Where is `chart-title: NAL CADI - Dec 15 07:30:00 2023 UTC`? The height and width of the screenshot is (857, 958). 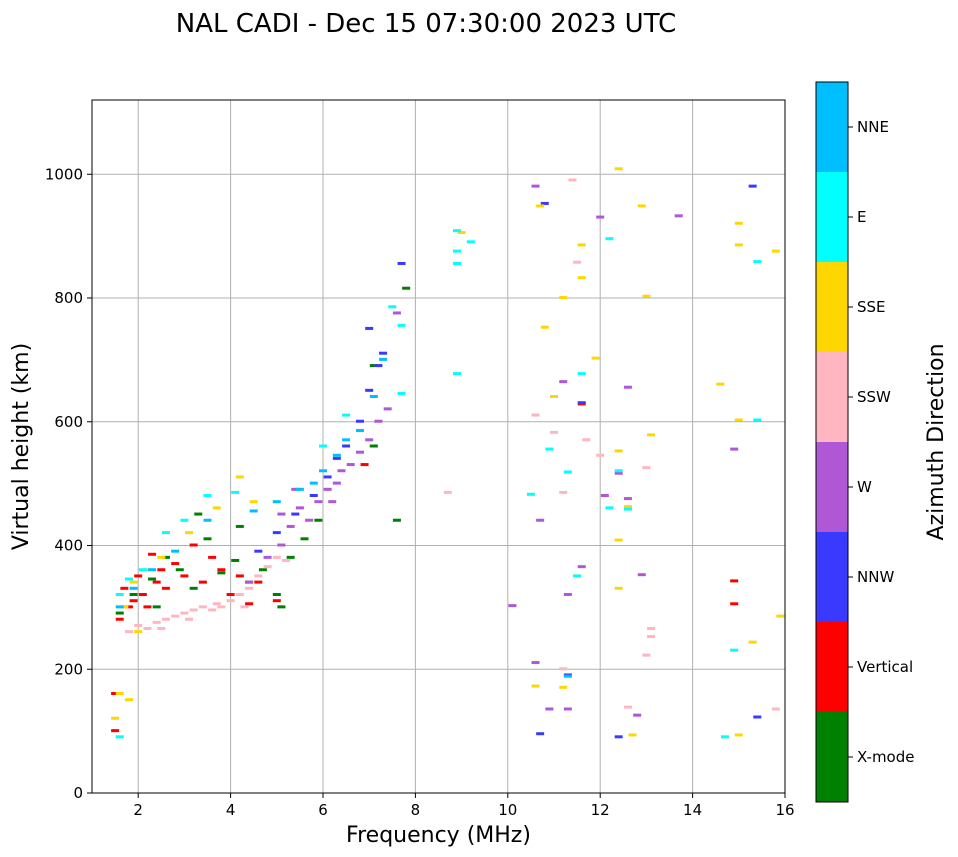
chart-title: NAL CADI - Dec 15 07:30:00 2023 UTC is located at coordinates (426, 24).